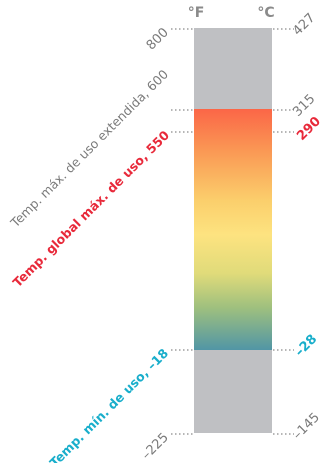 This screenshot has height=463, width=323. I want to click on celsius-top-value: 427, so click(304, 25).